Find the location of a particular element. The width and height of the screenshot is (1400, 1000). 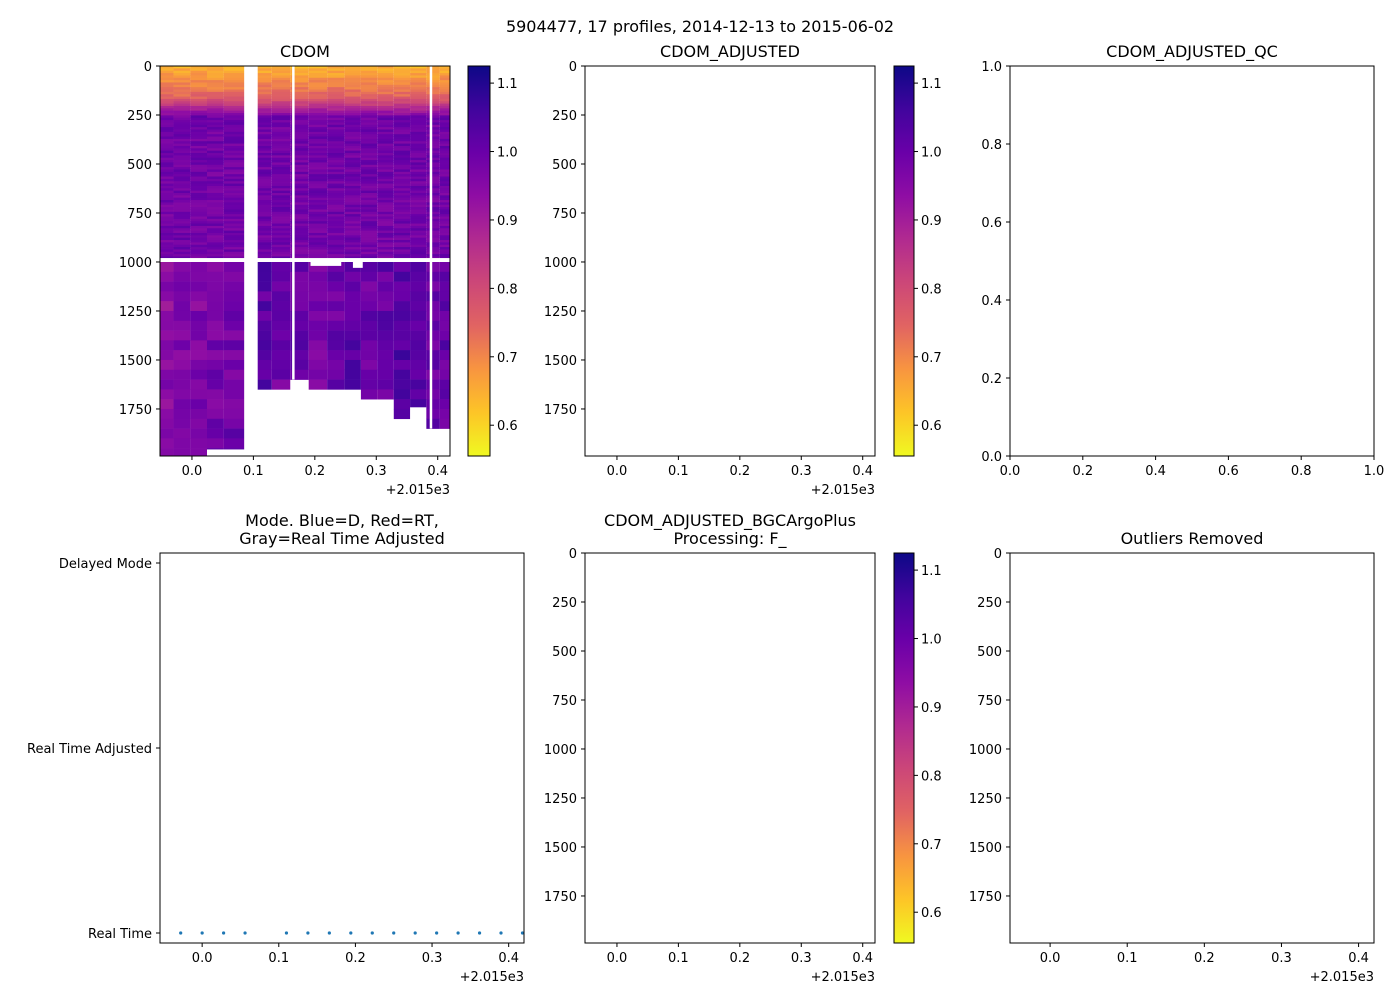

x-tick-label: 0.0 is located at coordinates (1050, 958).